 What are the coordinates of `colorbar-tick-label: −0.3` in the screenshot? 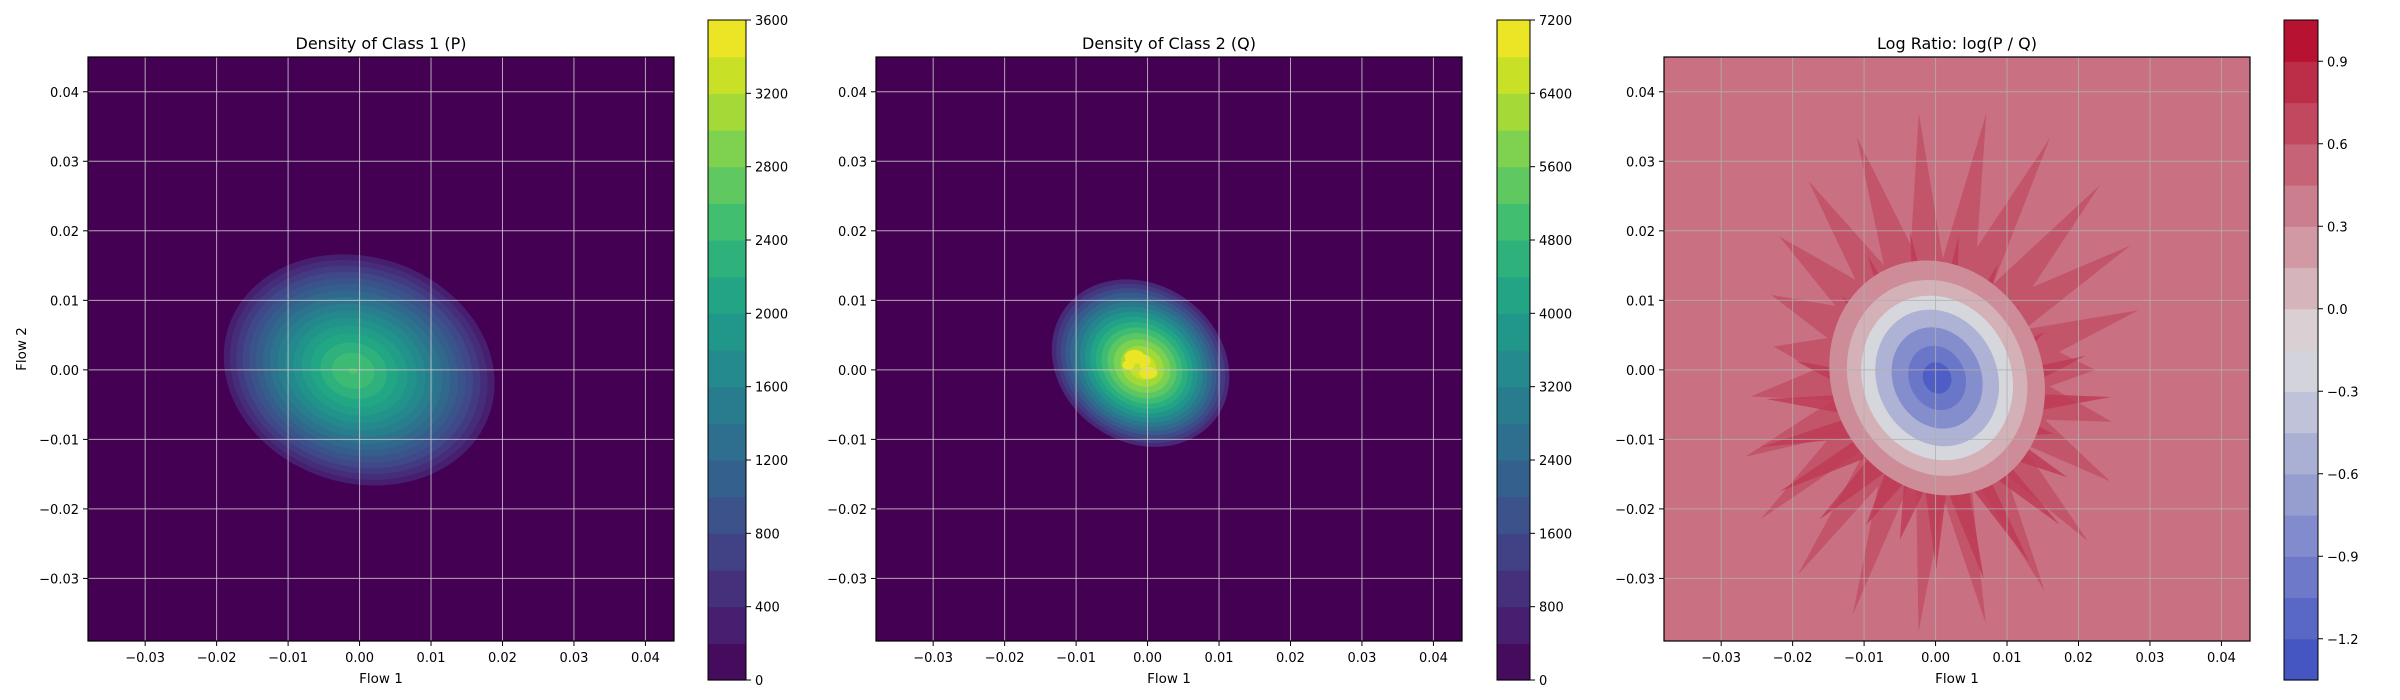 It's located at (2343, 392).